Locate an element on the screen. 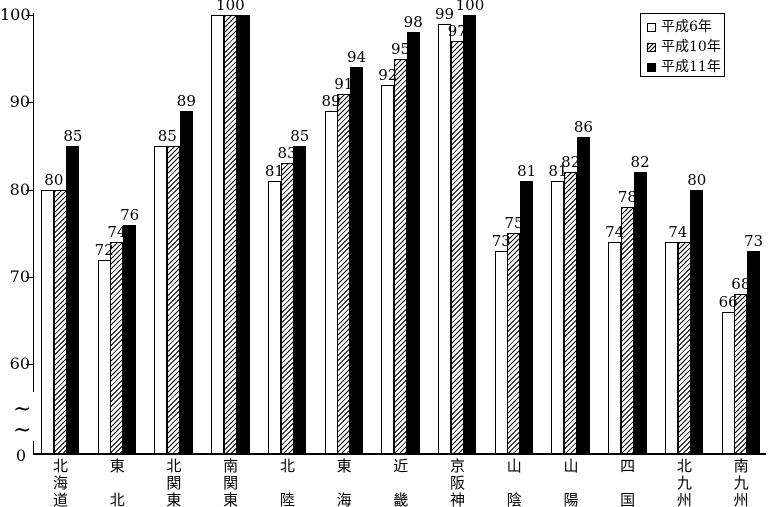 The image size is (773, 507). legend: 平成6年 平成10年 平成11年 is located at coordinates (682, 45).